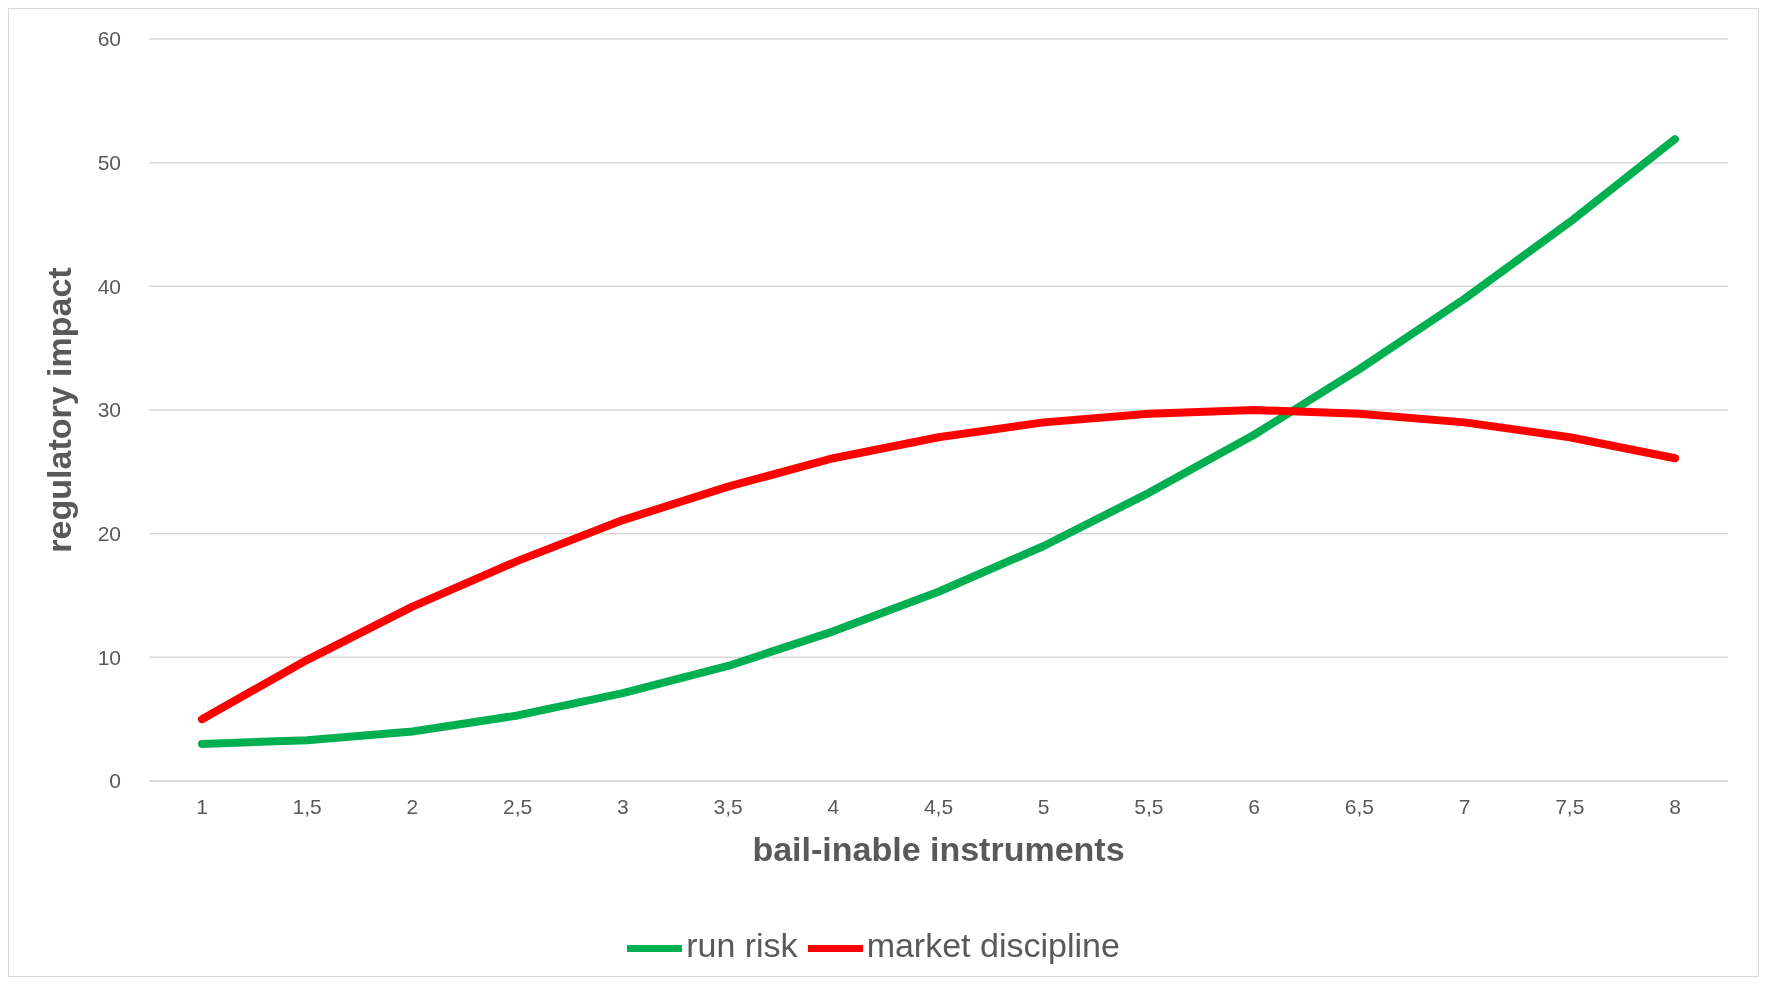 This screenshot has width=1767, height=985. Describe the element at coordinates (1254, 806) in the screenshot. I see `x-tick-label: 6` at that location.